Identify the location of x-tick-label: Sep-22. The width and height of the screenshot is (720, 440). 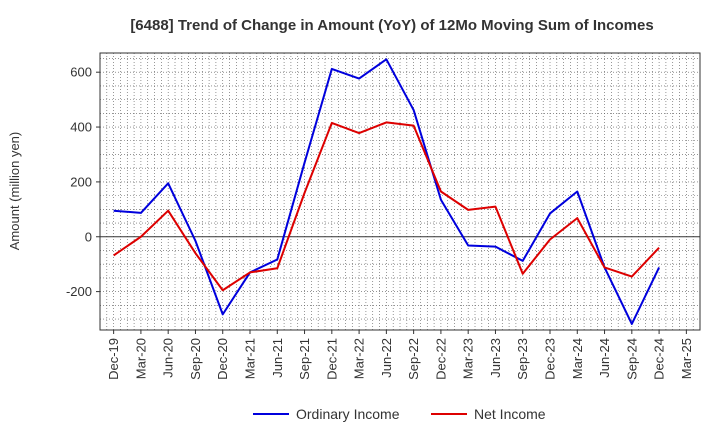
(413, 359).